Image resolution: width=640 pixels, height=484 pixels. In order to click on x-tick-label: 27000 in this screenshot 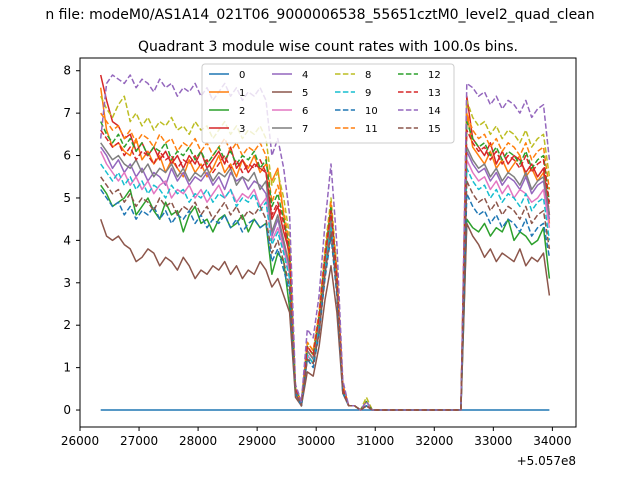, I will do `click(139, 441)`.